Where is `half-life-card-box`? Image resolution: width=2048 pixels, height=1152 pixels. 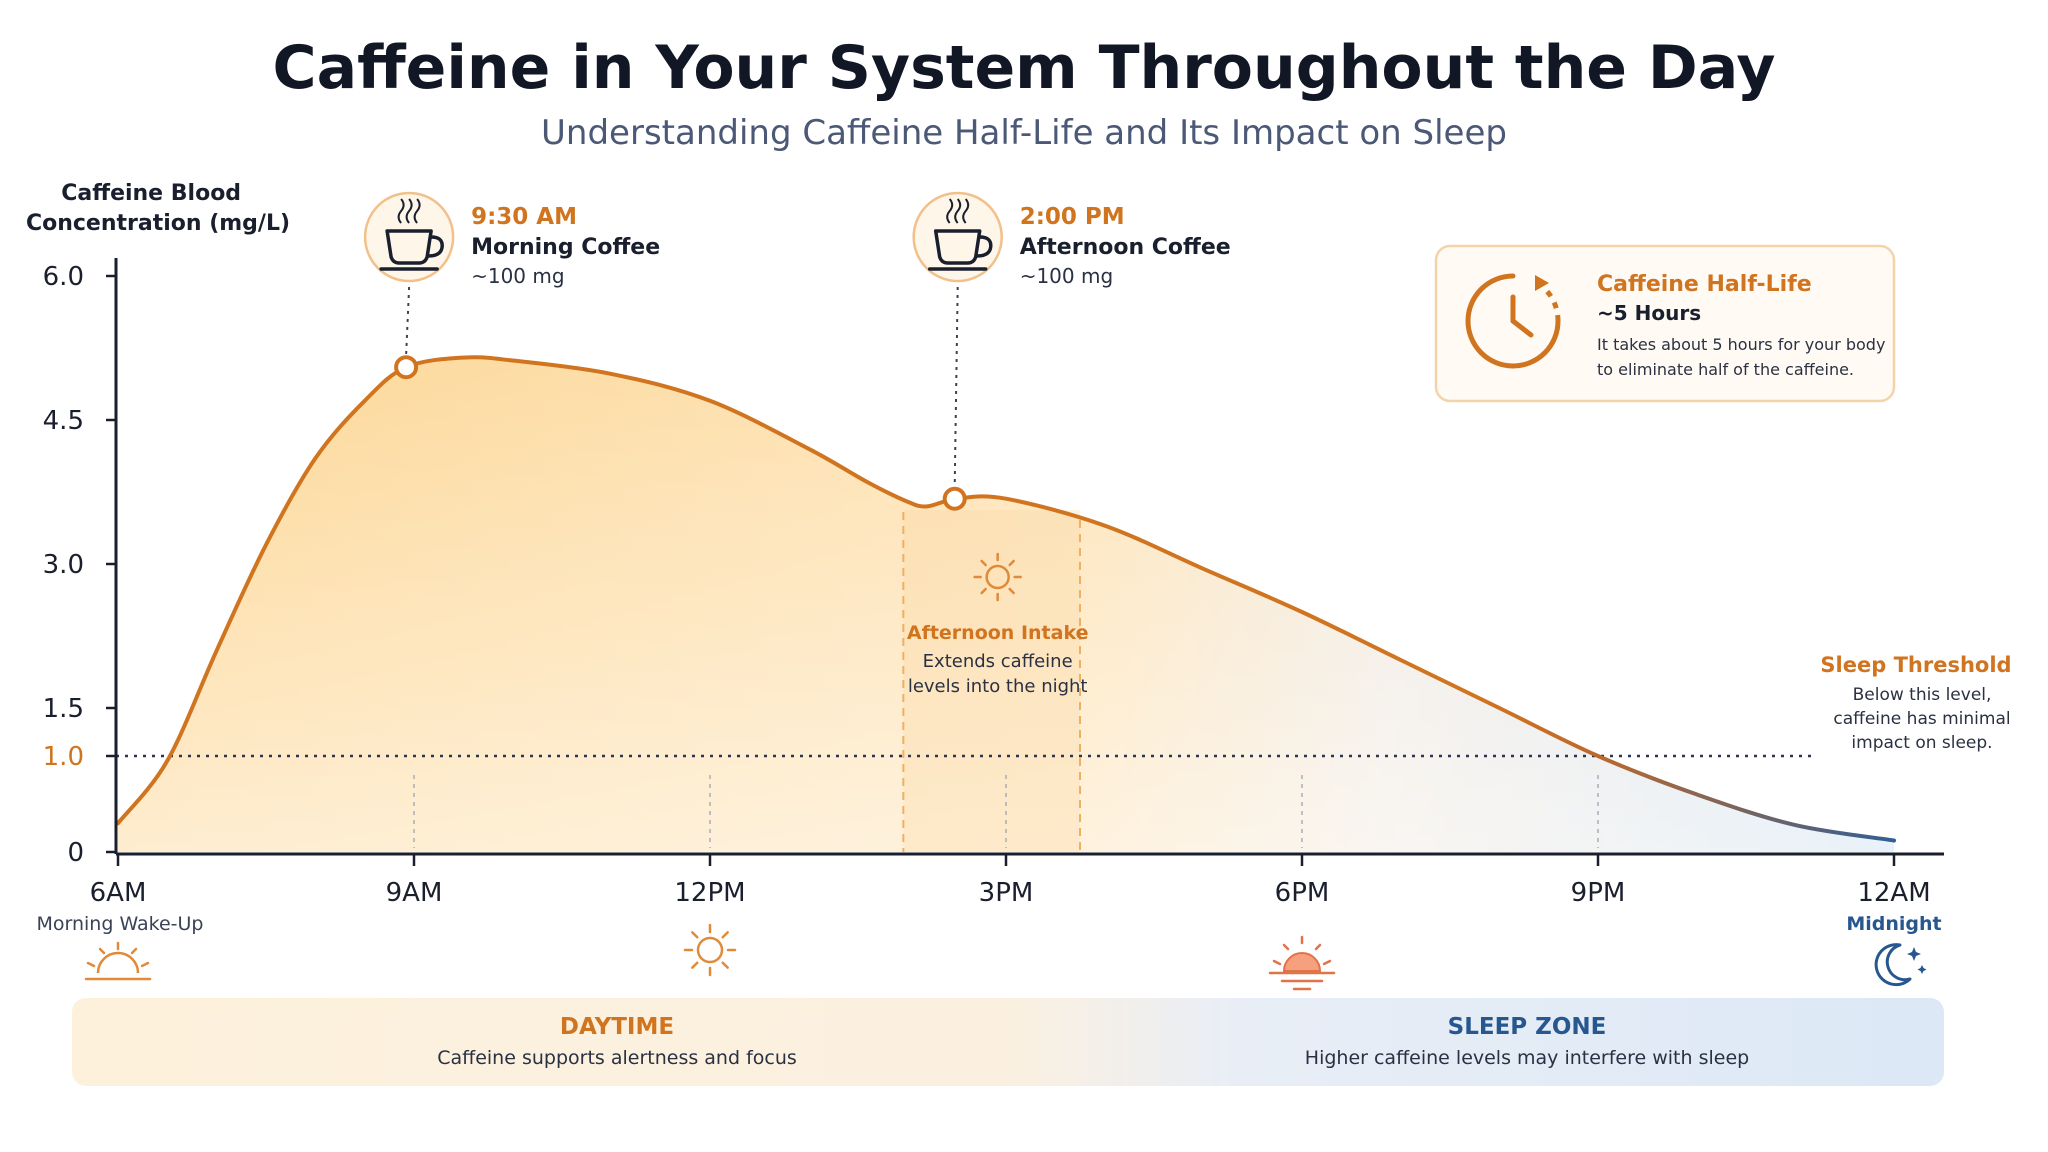 half-life-card-box is located at coordinates (1665, 323).